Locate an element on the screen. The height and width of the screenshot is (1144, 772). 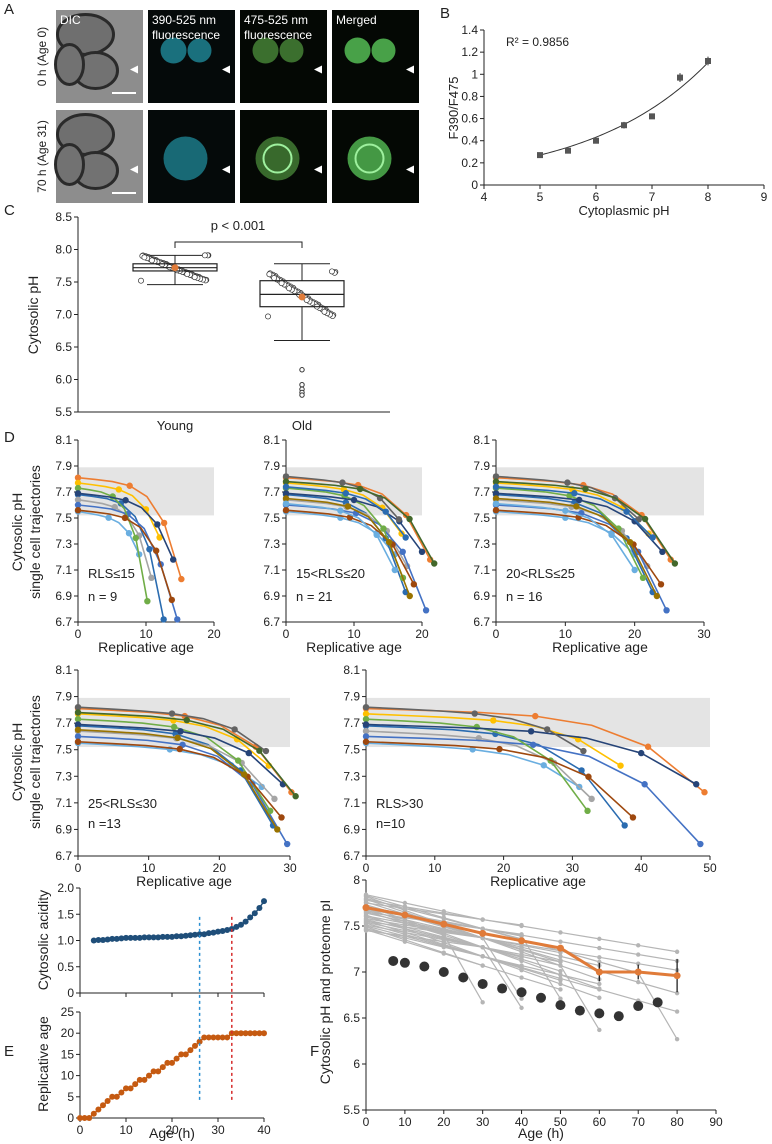
d4-y-tick-label: 6.7 is located at coordinates (351, 856).